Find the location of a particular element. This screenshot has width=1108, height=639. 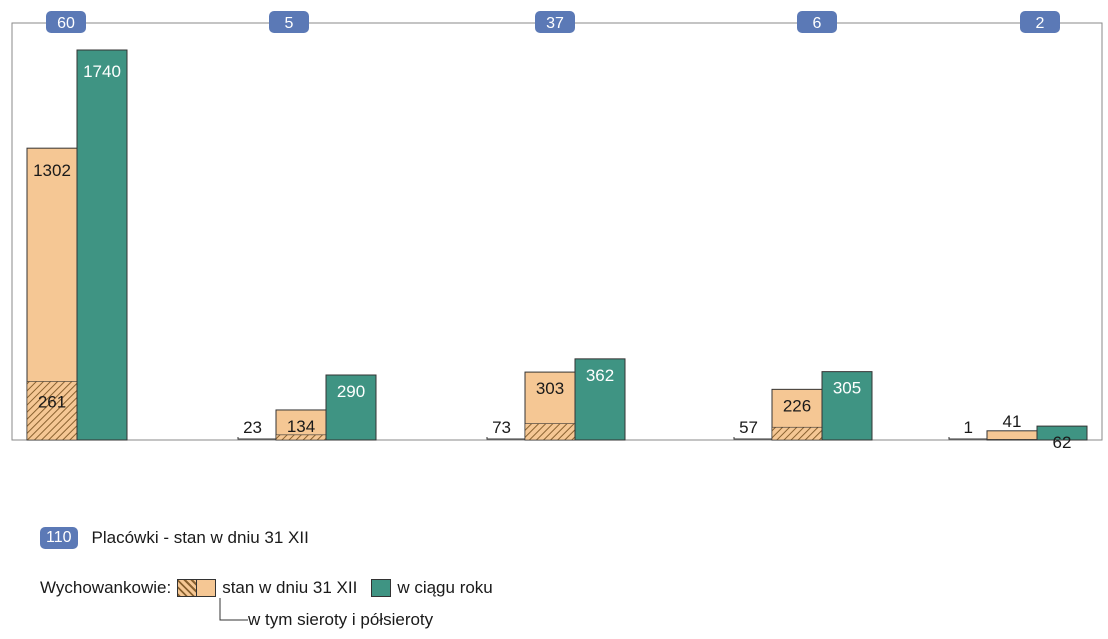

bar-rok-label: 305 is located at coordinates (847, 388).